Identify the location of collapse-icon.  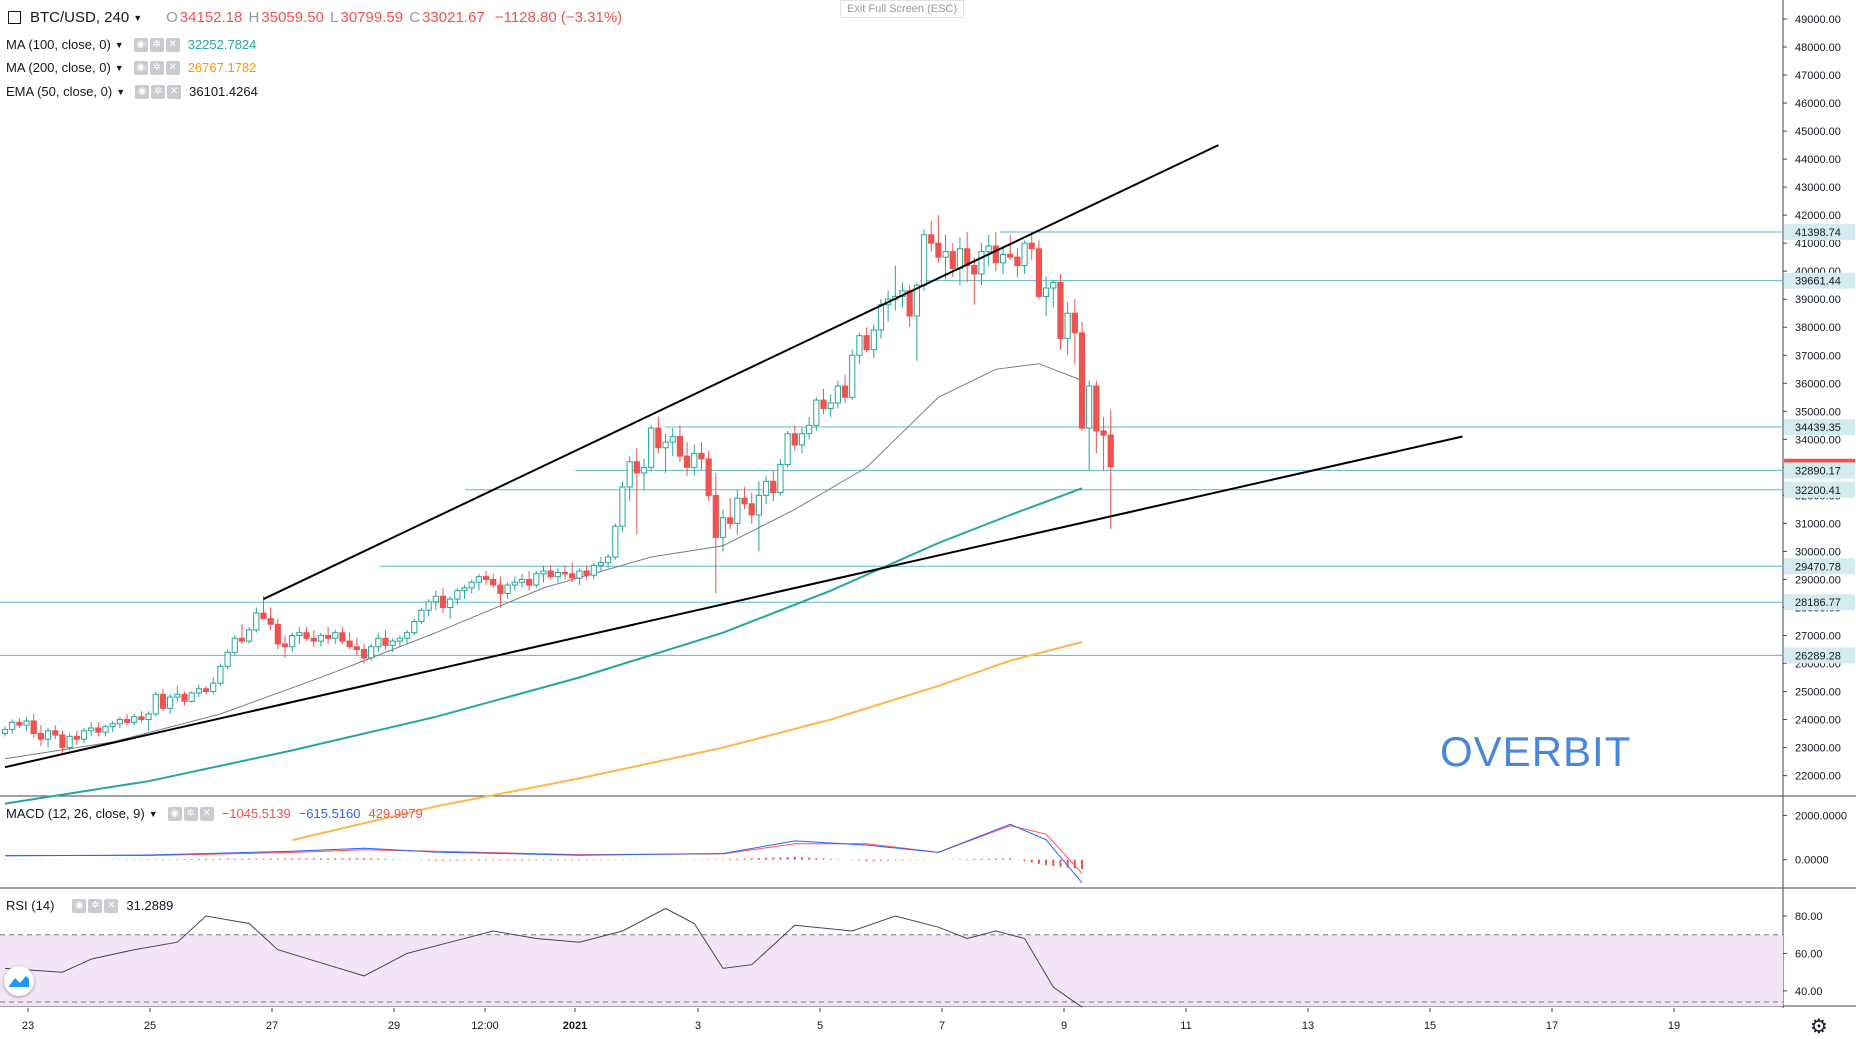
(14, 17).